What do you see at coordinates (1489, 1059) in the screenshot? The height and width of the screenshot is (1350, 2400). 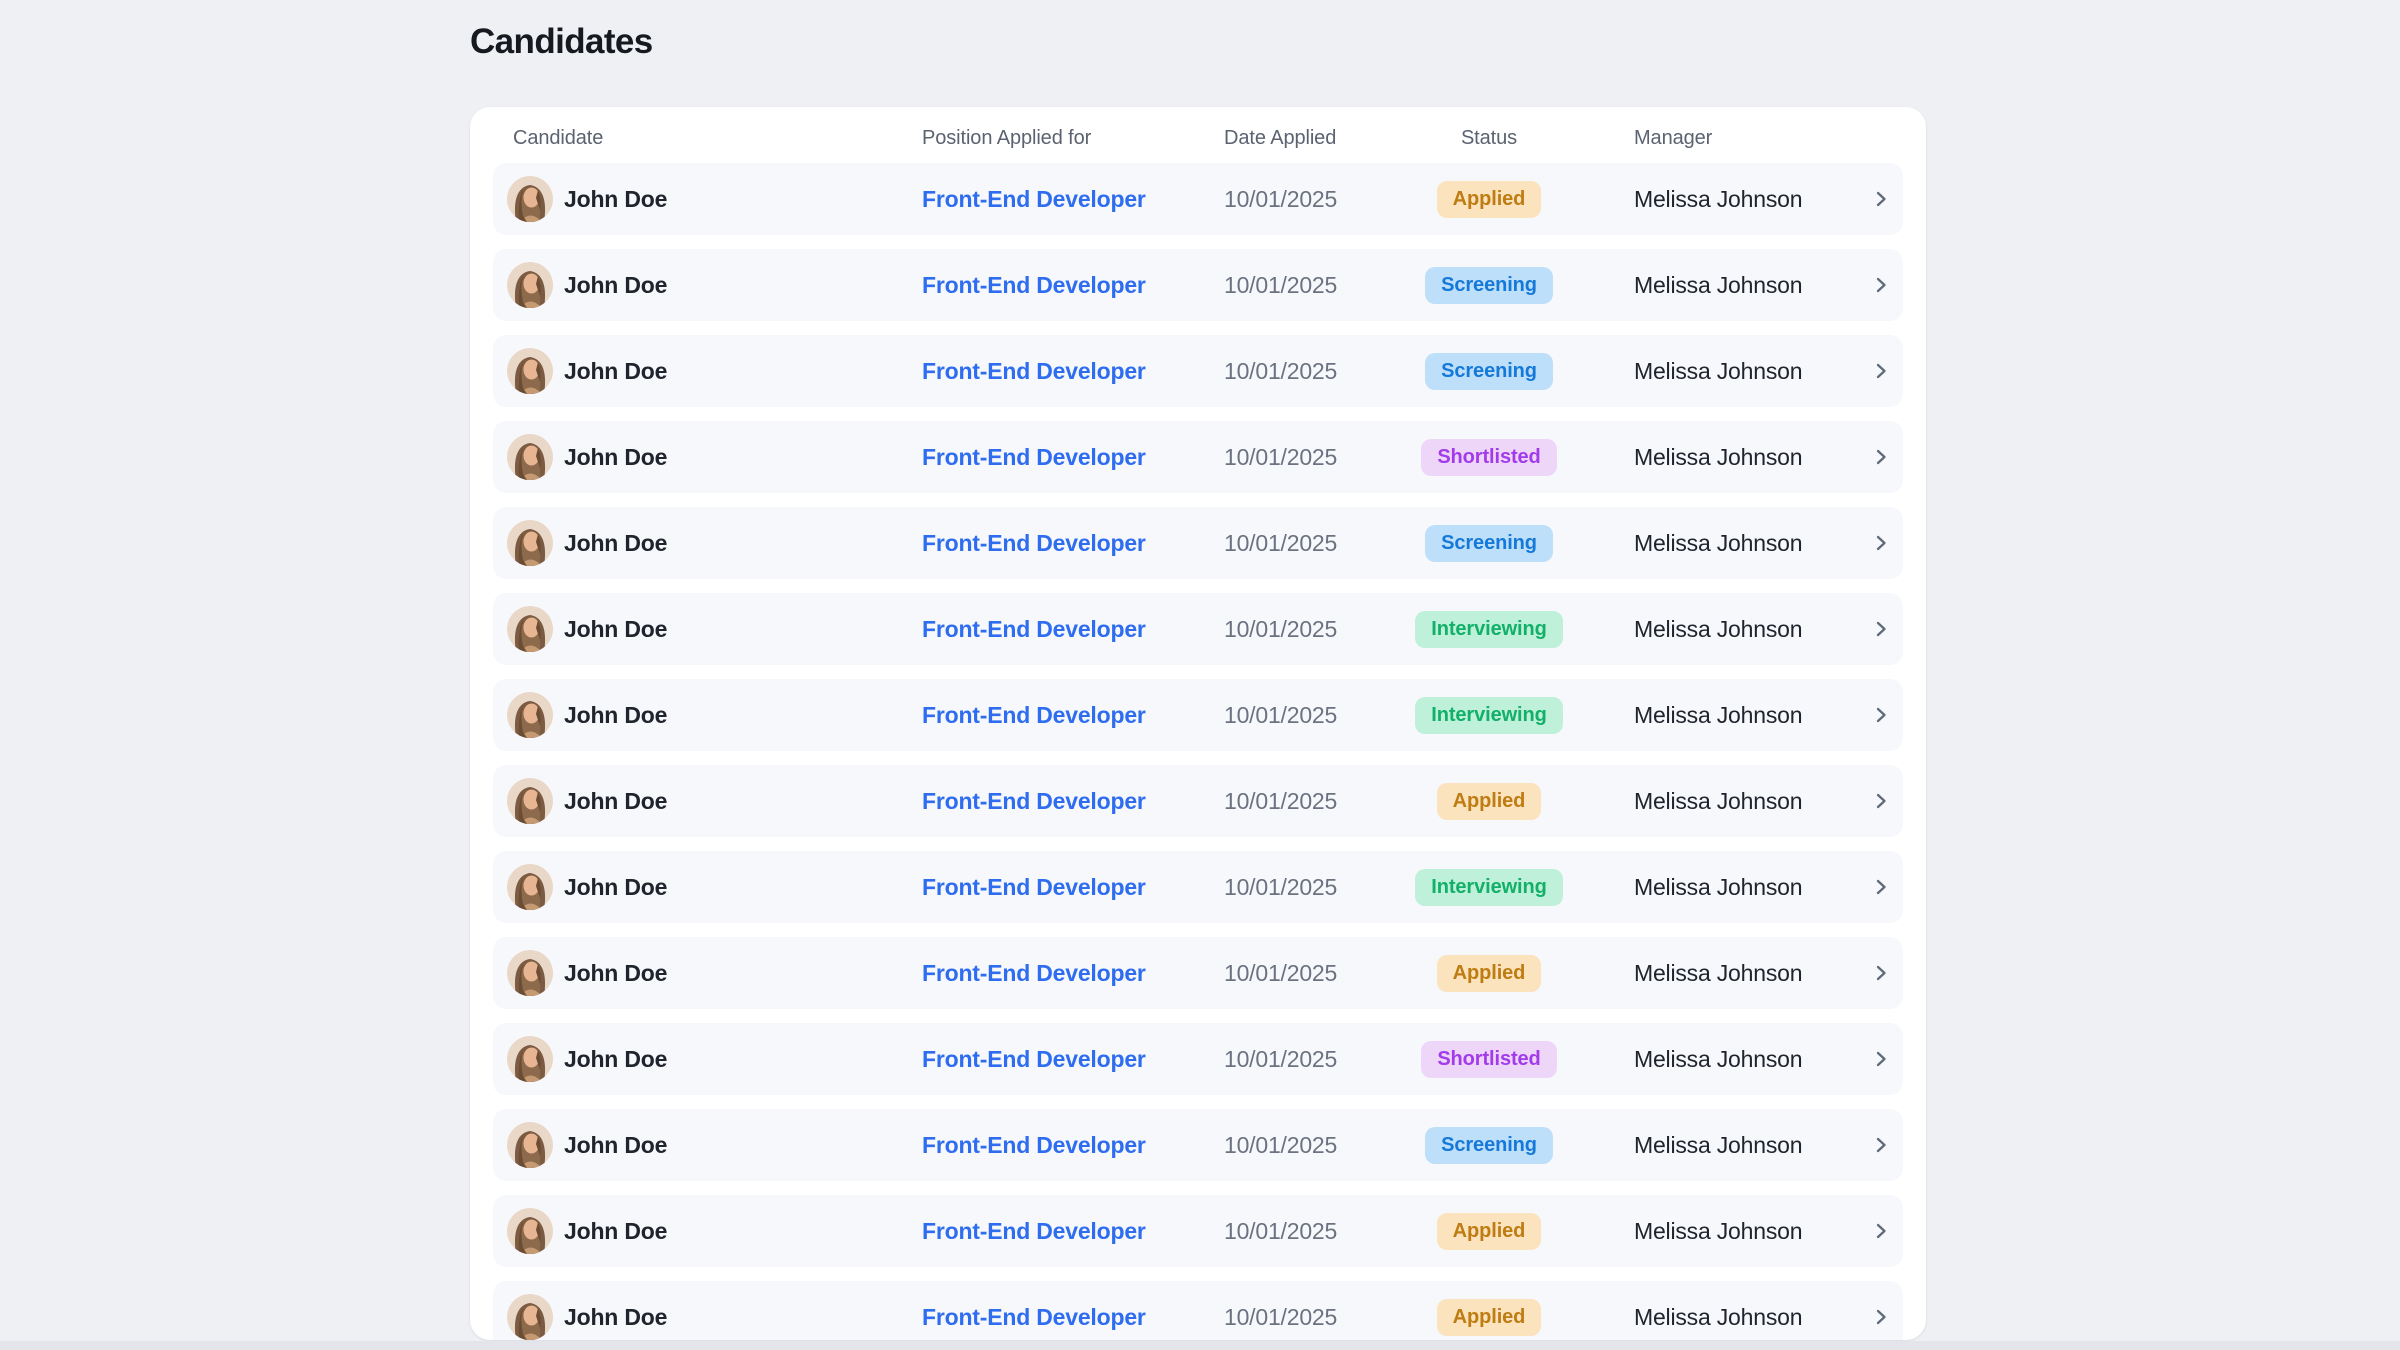 I see `status-badge: Shortlisted` at bounding box center [1489, 1059].